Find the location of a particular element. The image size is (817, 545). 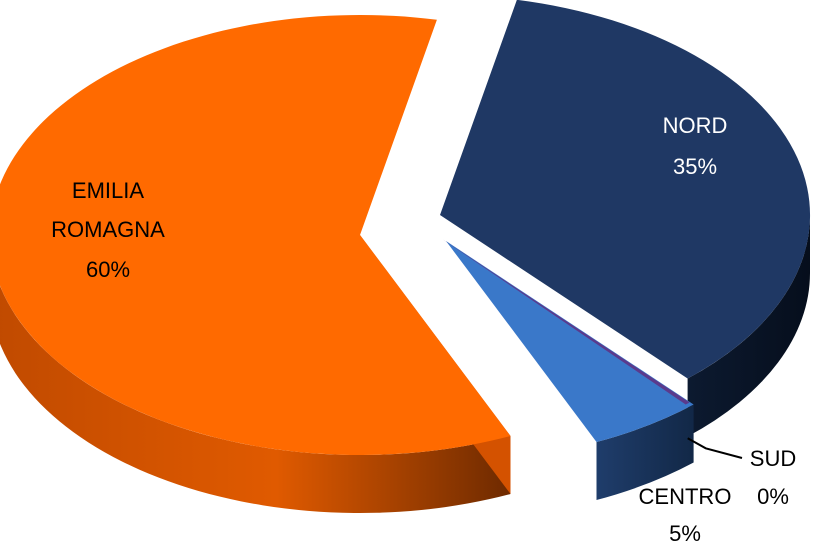

label-emilia-line2: ROMAGNA is located at coordinates (108, 229).